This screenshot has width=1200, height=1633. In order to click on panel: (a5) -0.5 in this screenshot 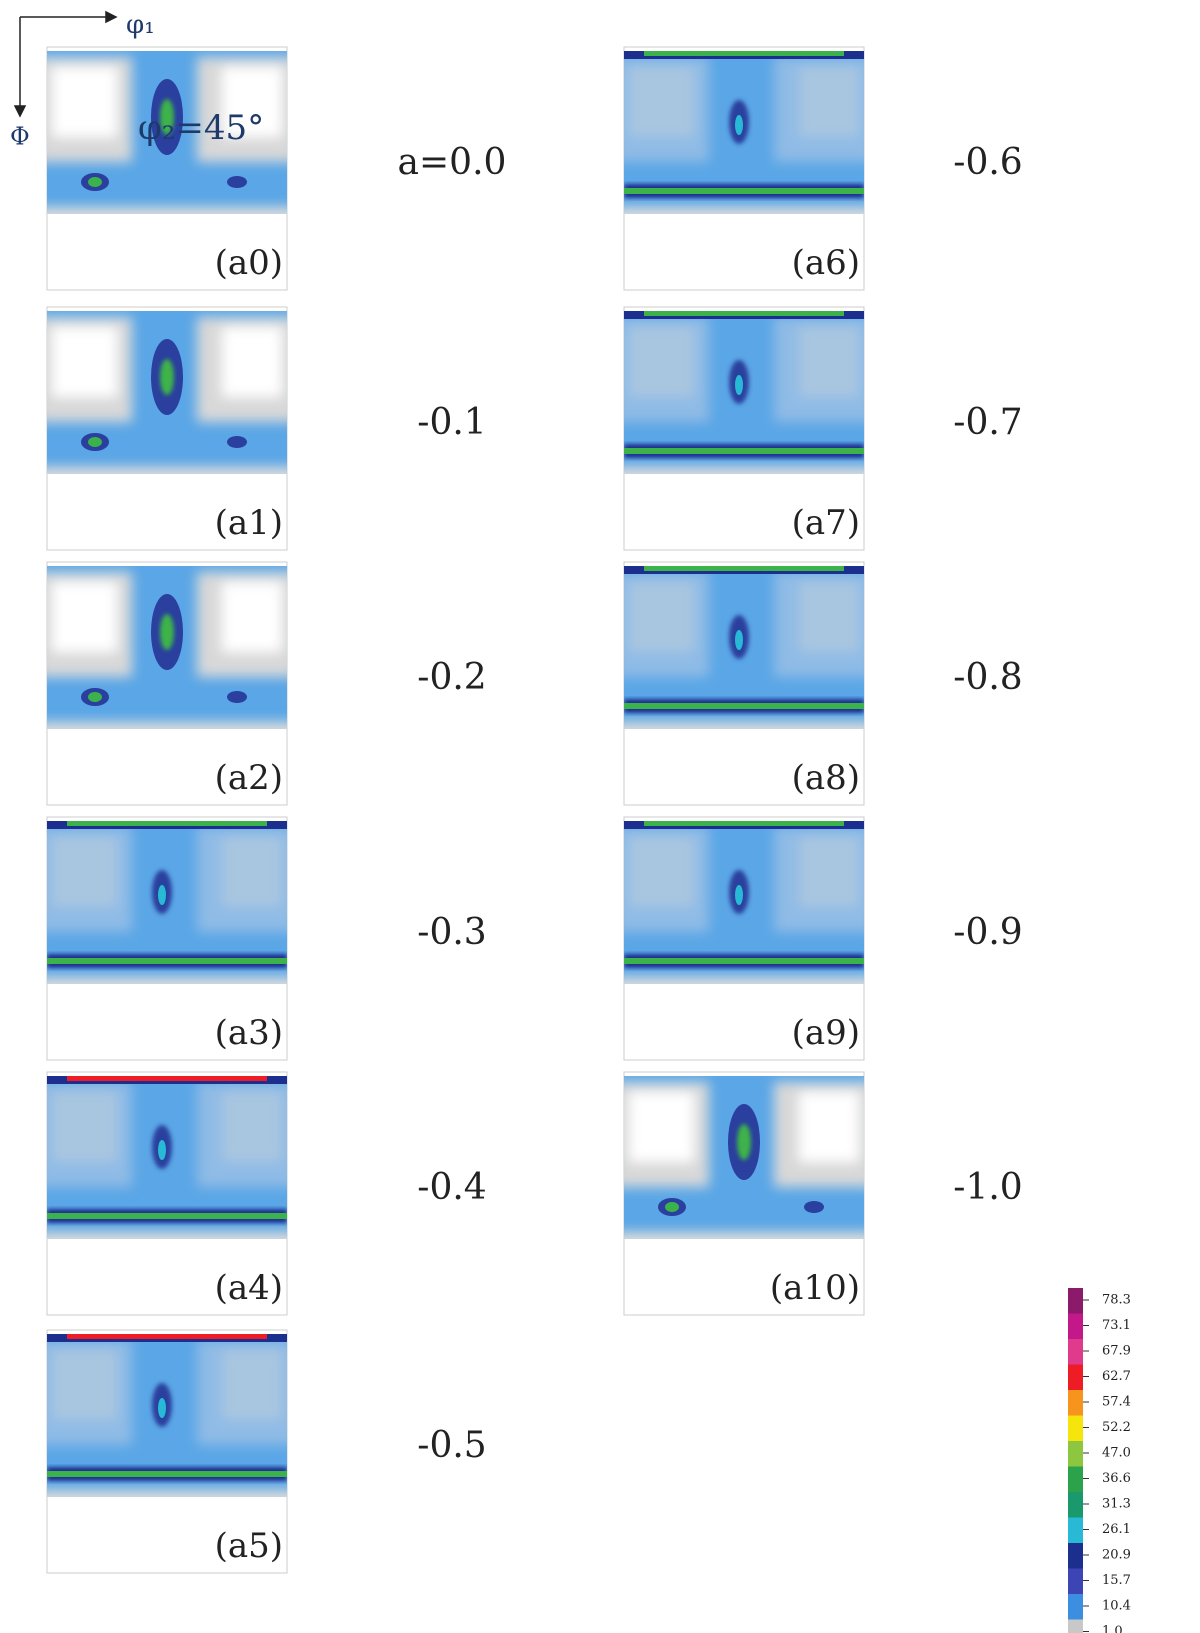, I will do `click(266, 1451)`.